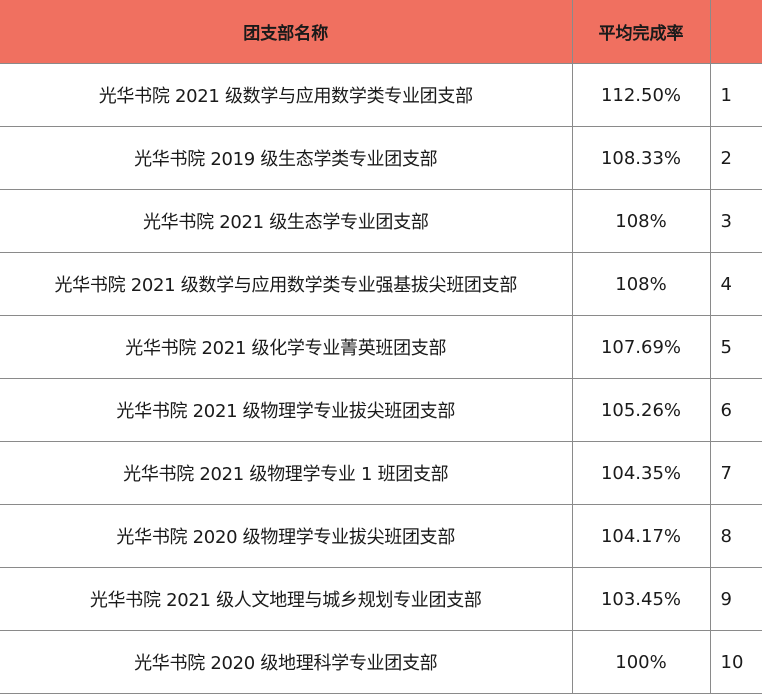  I want to click on completion-rate-cell: 107.69%, so click(641, 347).